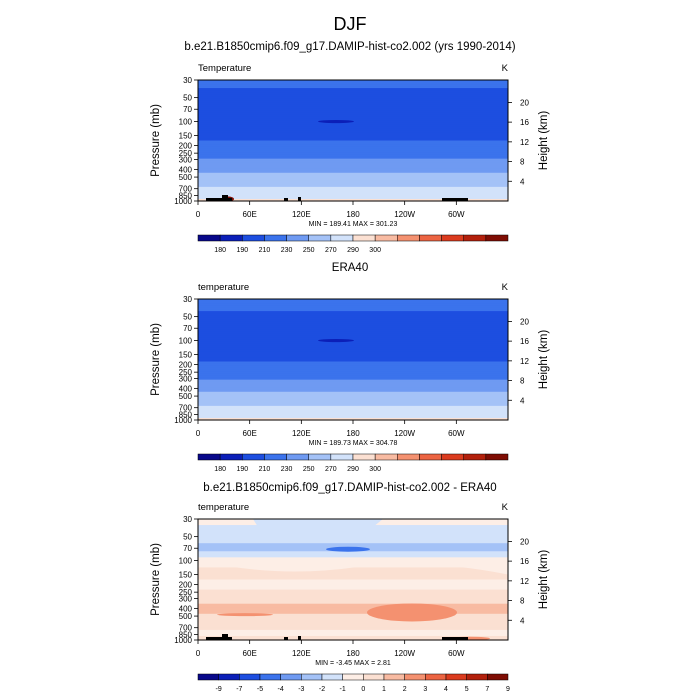 Image resolution: width=700 pixels, height=700 pixels. What do you see at coordinates (353, 433) in the screenshot?
I see `x-tick-label: 180` at bounding box center [353, 433].